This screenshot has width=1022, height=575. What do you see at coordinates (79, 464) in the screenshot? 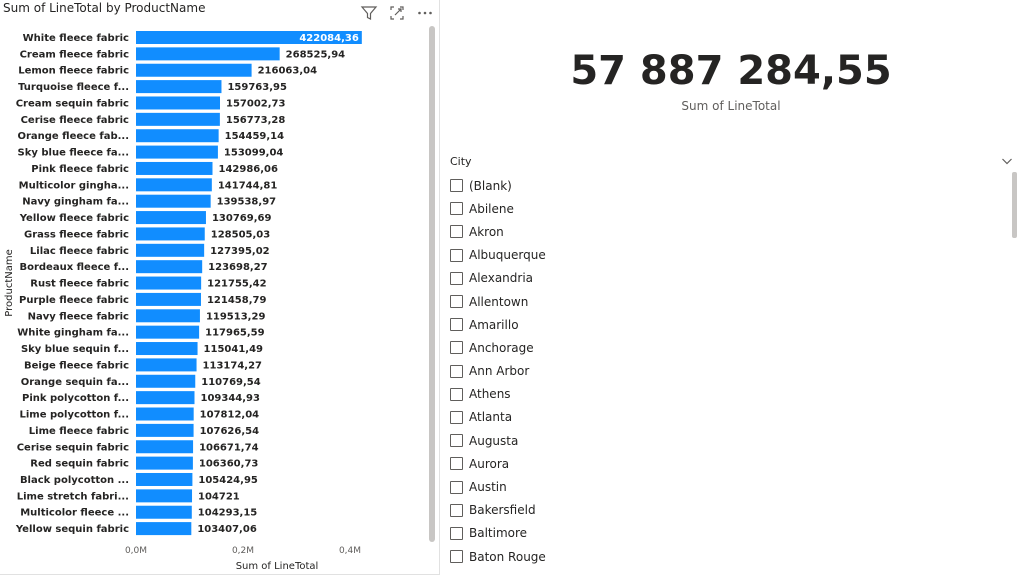
I see `category-label: Red sequin fabric` at bounding box center [79, 464].